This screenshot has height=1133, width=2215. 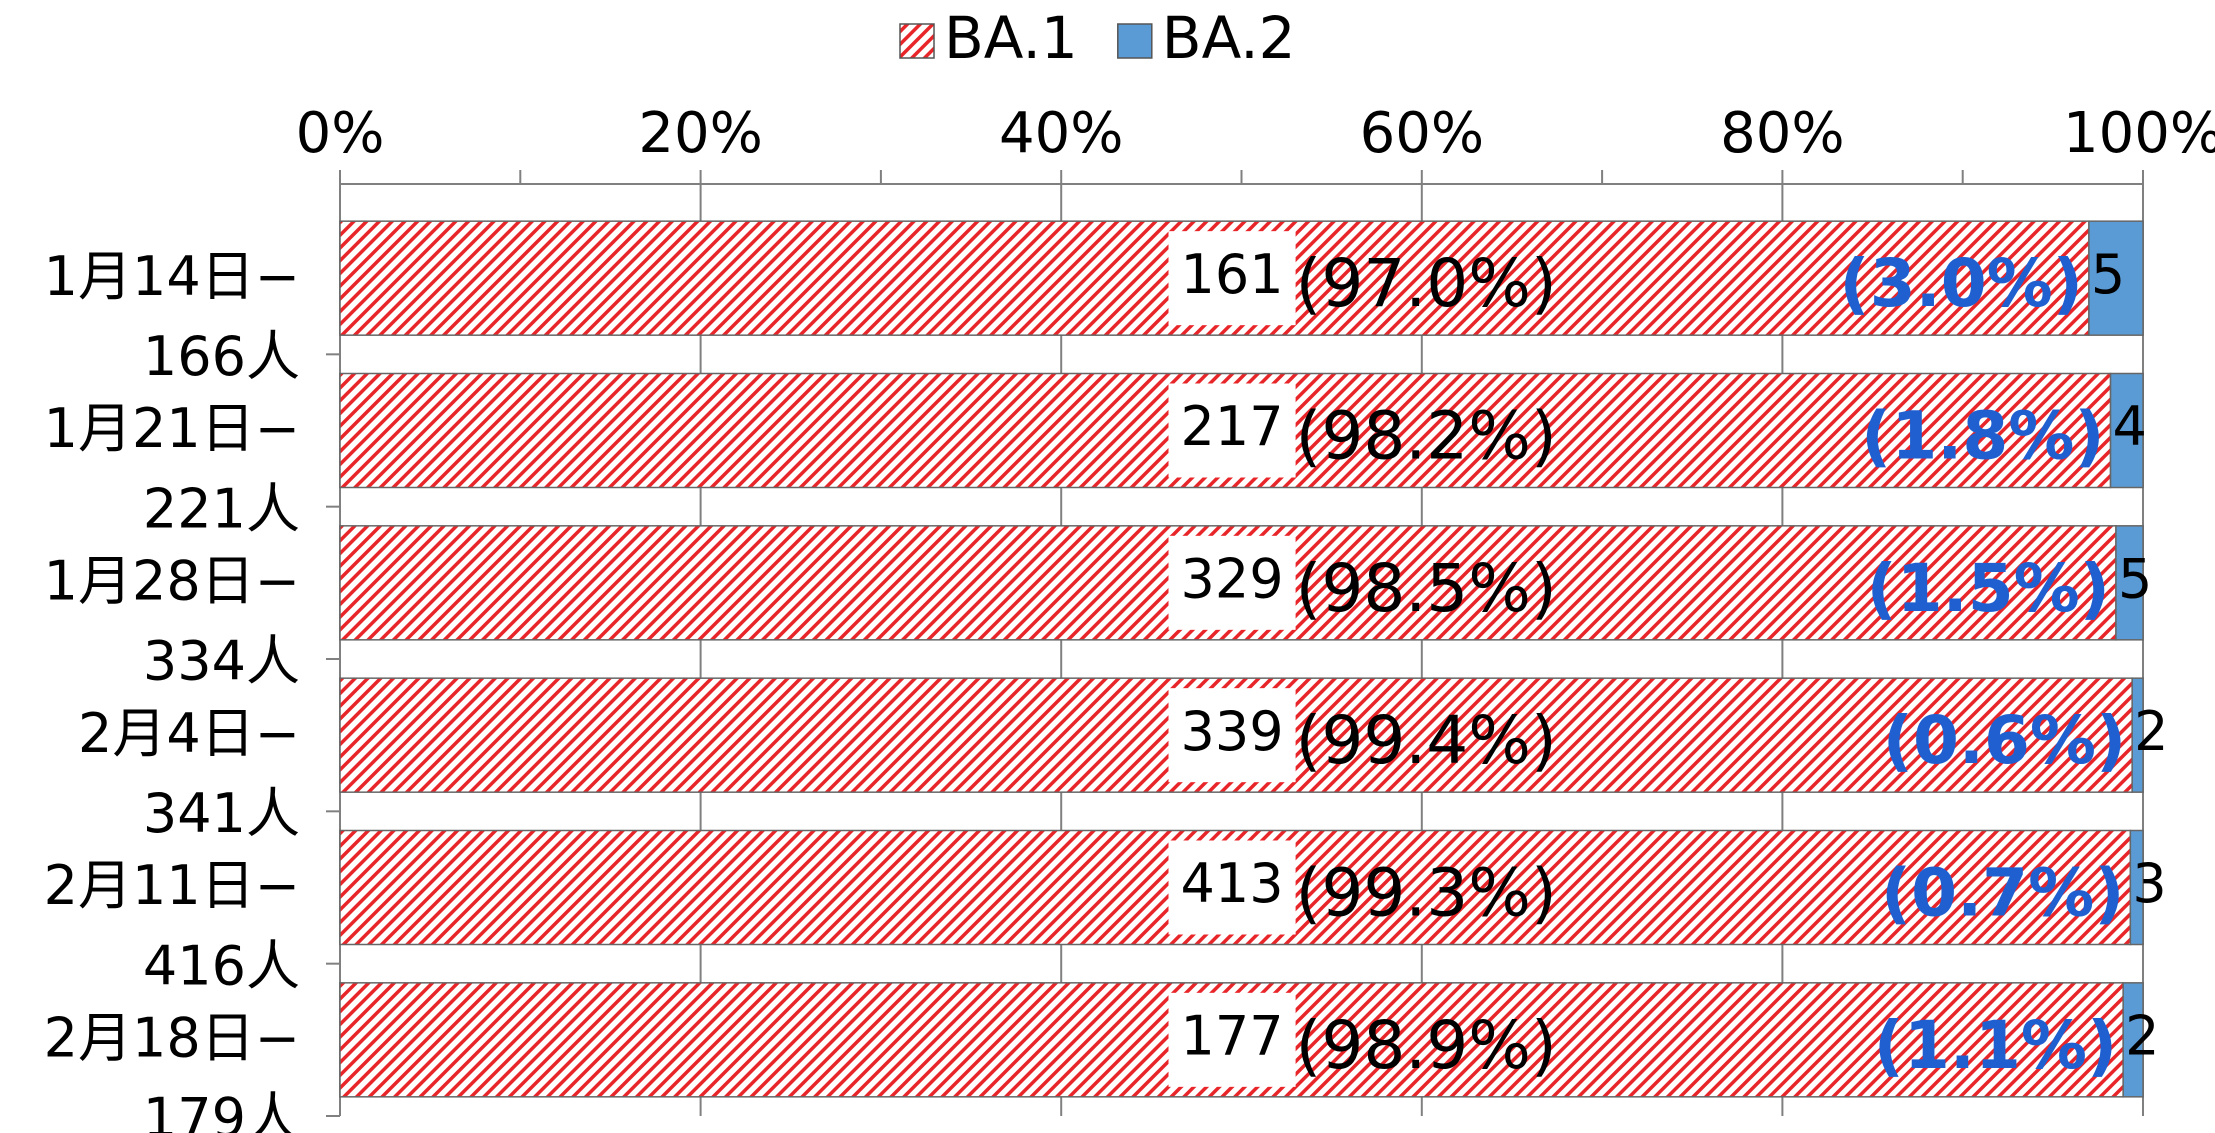 I want to click on value-label: (0.7%), so click(x=2002, y=893).